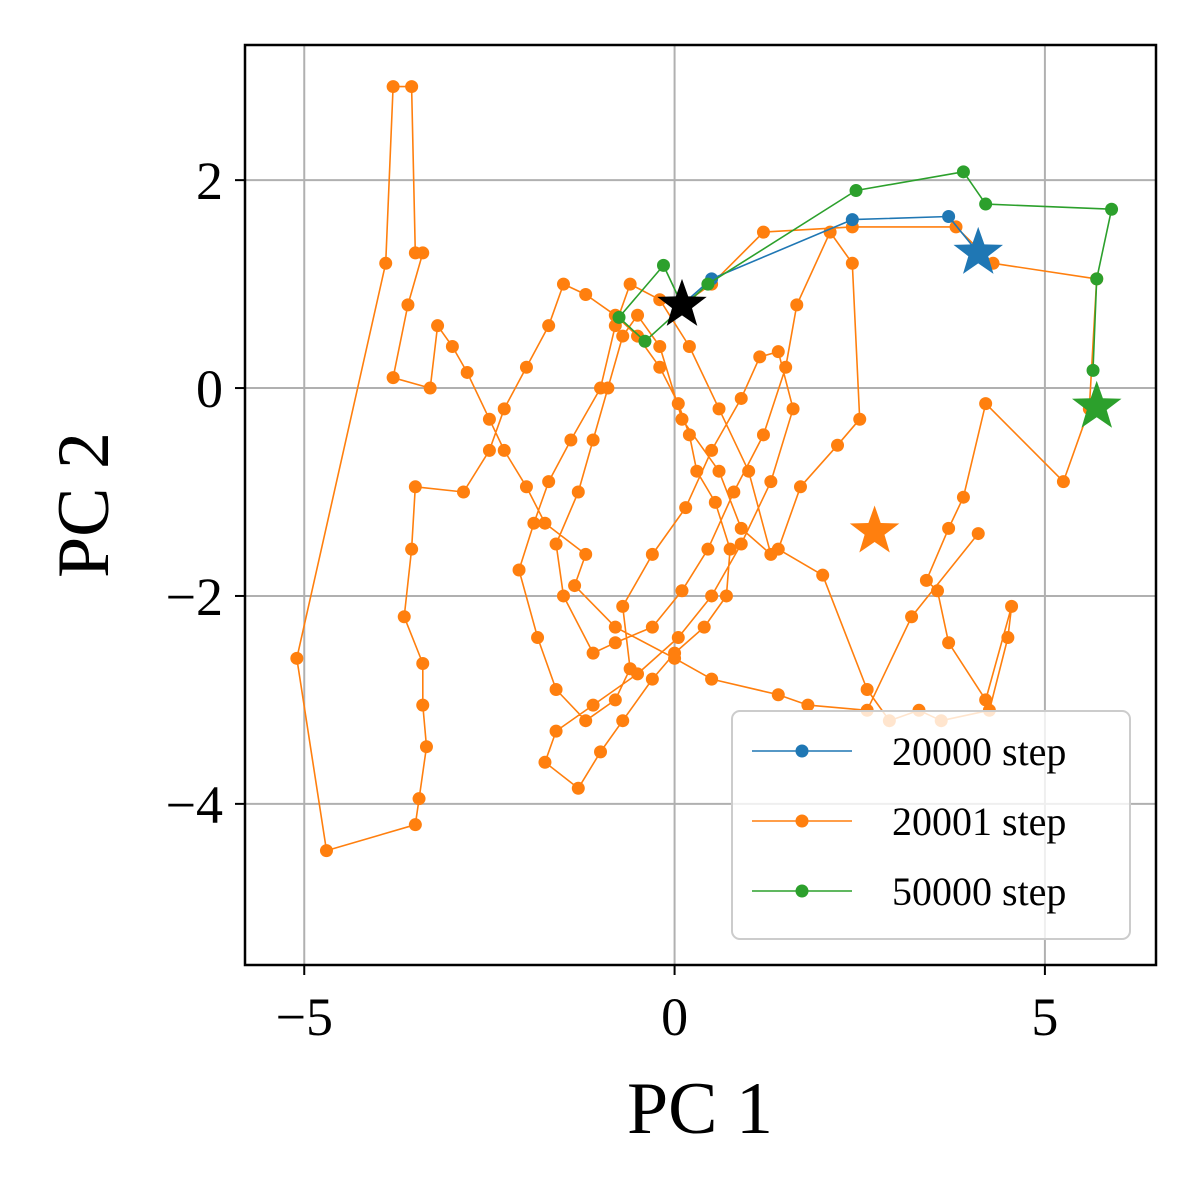 The image size is (1200, 1200). What do you see at coordinates (1097, 404) in the screenshot?
I see `end-star-50000-step` at bounding box center [1097, 404].